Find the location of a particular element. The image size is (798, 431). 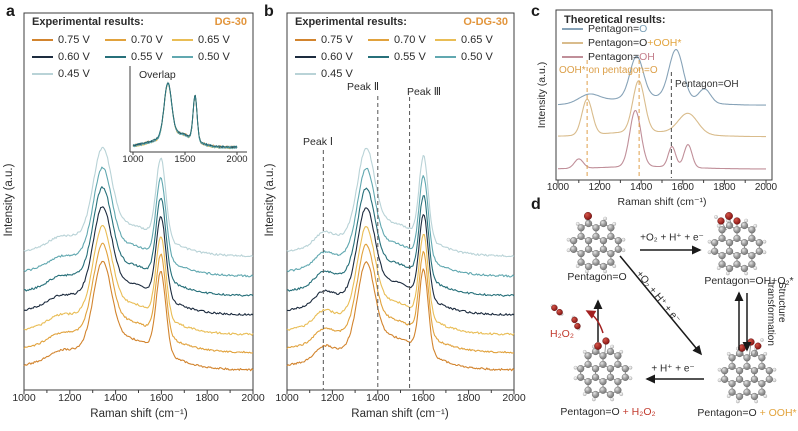

peak-label: Peak Ⅰ is located at coordinates (318, 142).